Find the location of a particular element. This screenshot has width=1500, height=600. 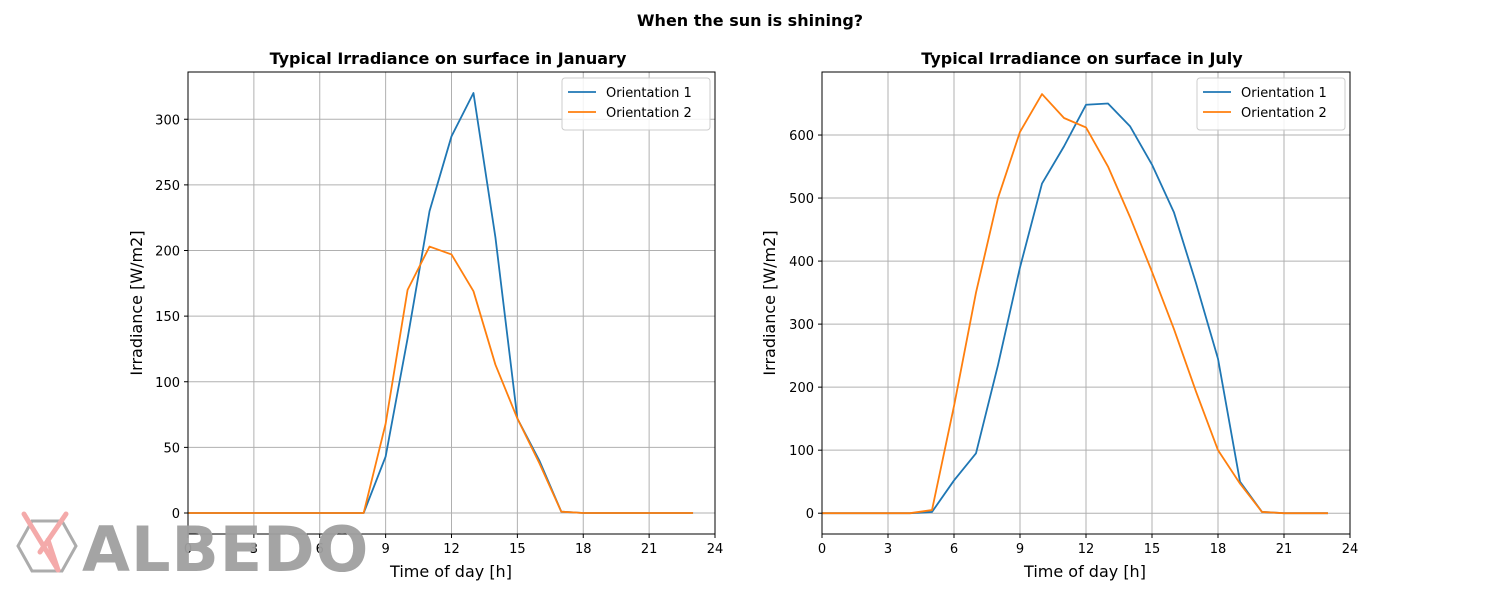

albedo-logo: ALBEDO is located at coordinates (192, 548).